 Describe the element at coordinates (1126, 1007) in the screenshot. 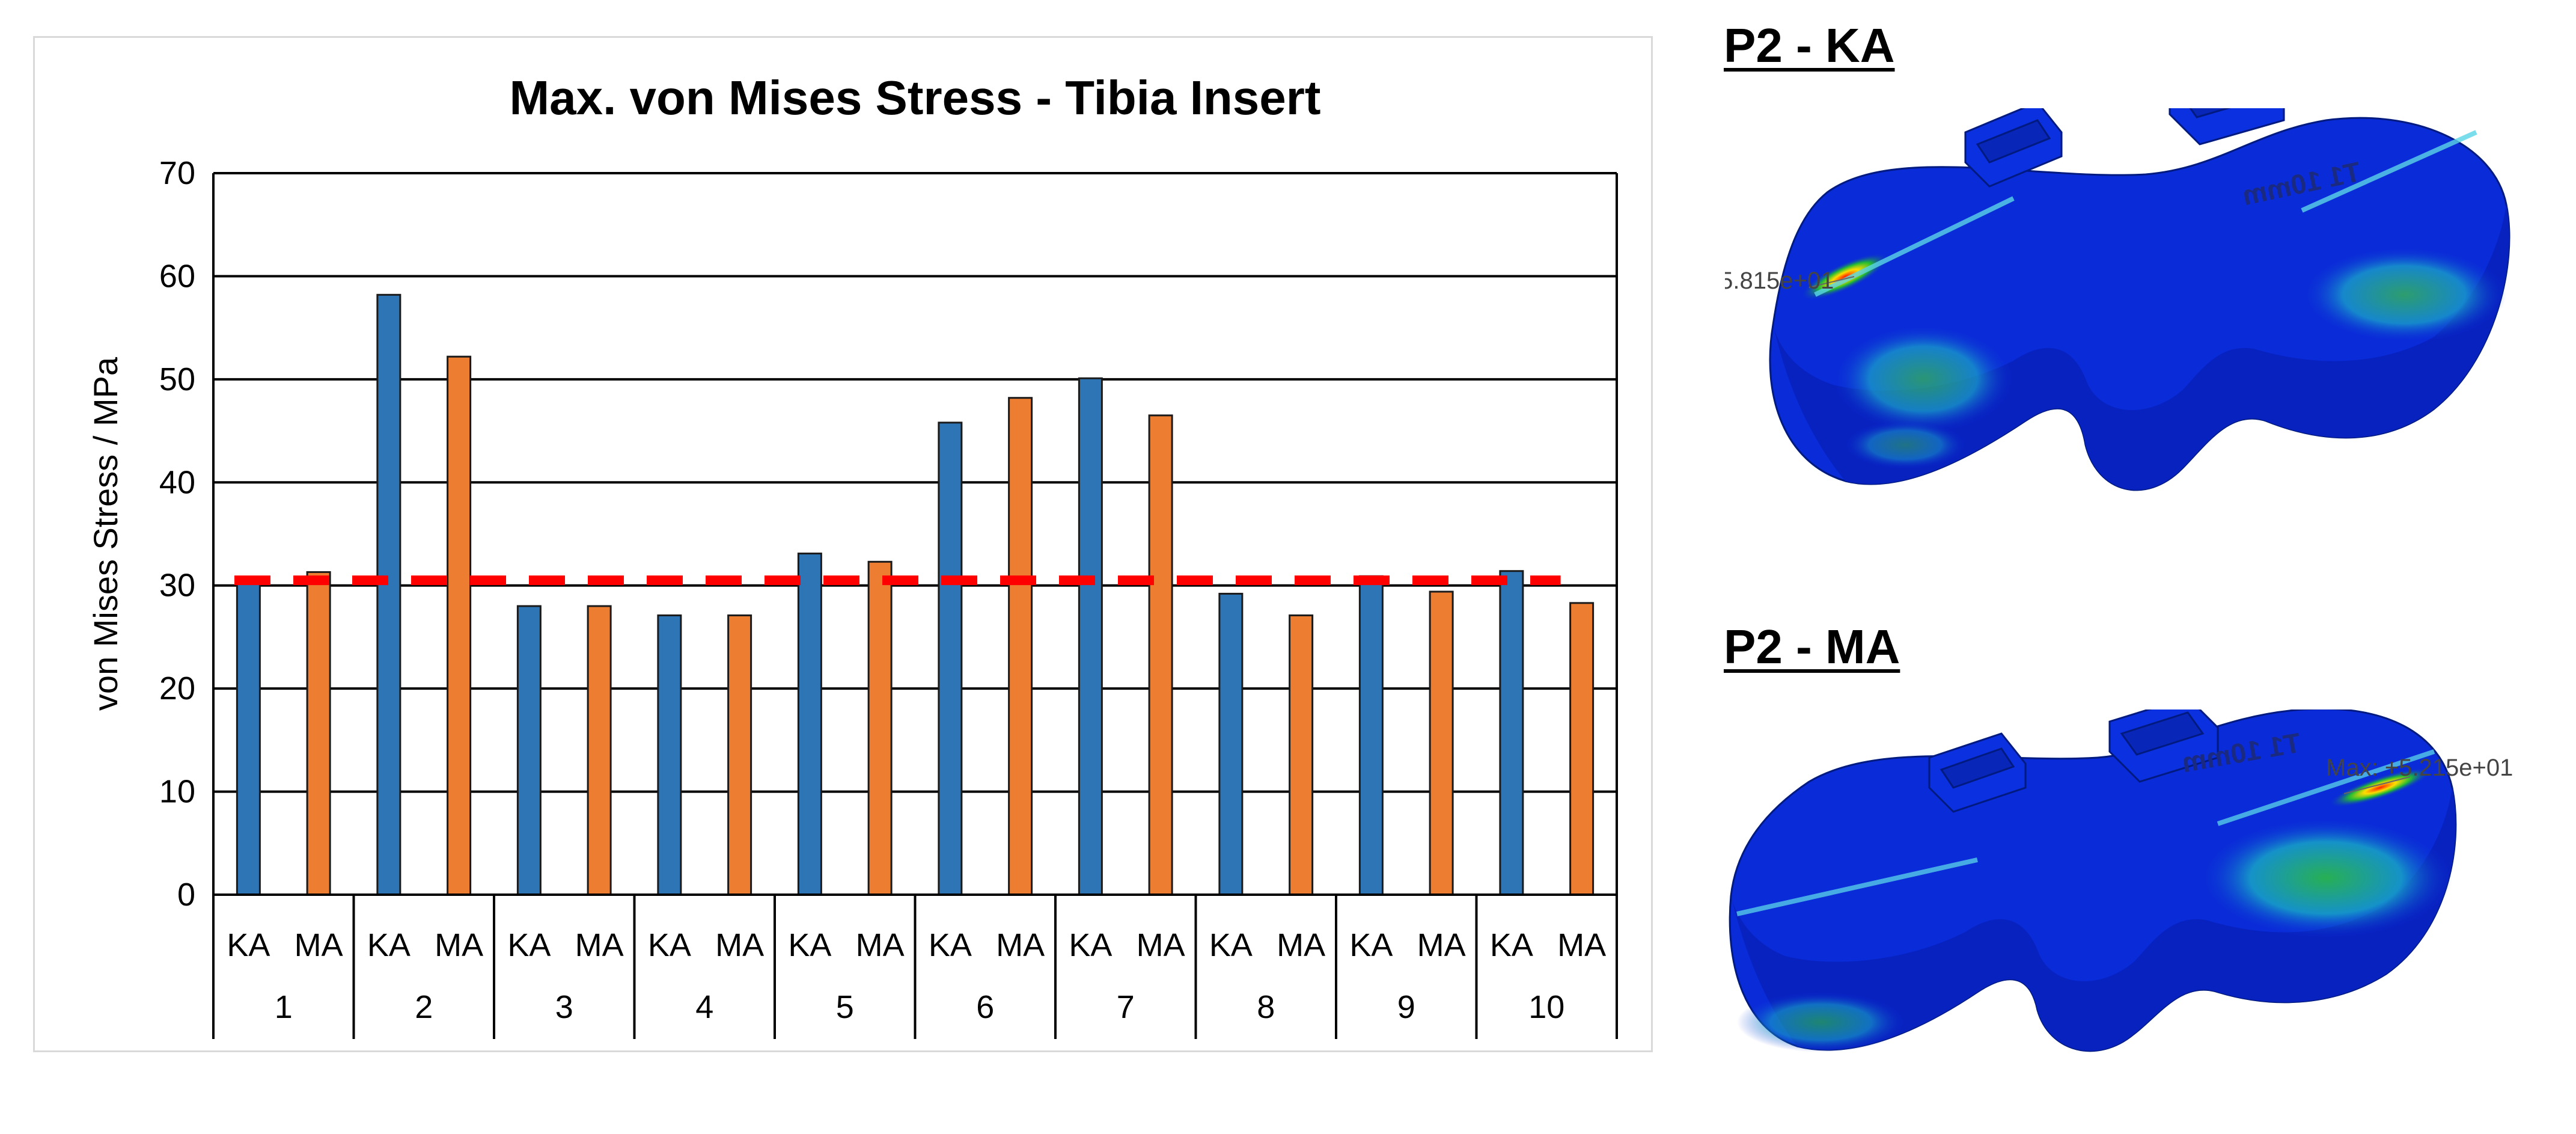

I see `x-group-label: 7` at that location.